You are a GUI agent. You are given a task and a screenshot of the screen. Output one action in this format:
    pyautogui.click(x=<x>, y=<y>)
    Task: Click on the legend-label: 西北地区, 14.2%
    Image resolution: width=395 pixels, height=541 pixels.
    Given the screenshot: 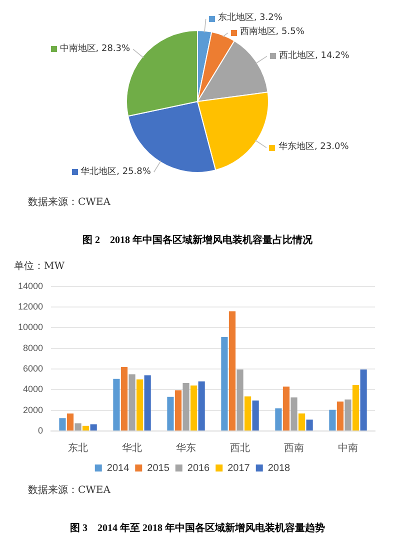 What is the action you would take?
    pyautogui.click(x=314, y=56)
    